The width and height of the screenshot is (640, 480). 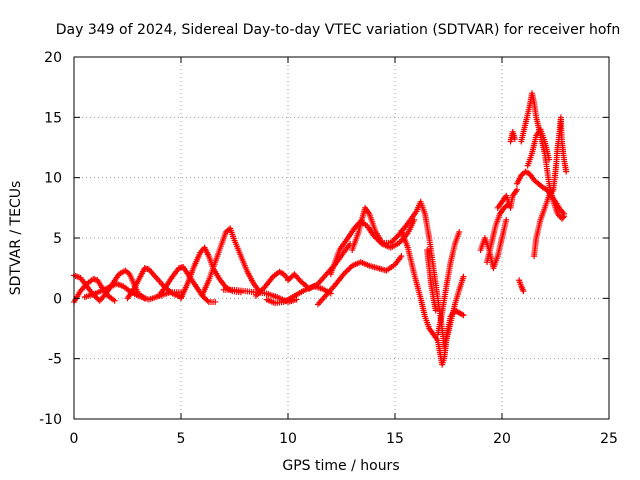 What do you see at coordinates (181, 439) in the screenshot?
I see `x-tick-label: 5` at bounding box center [181, 439].